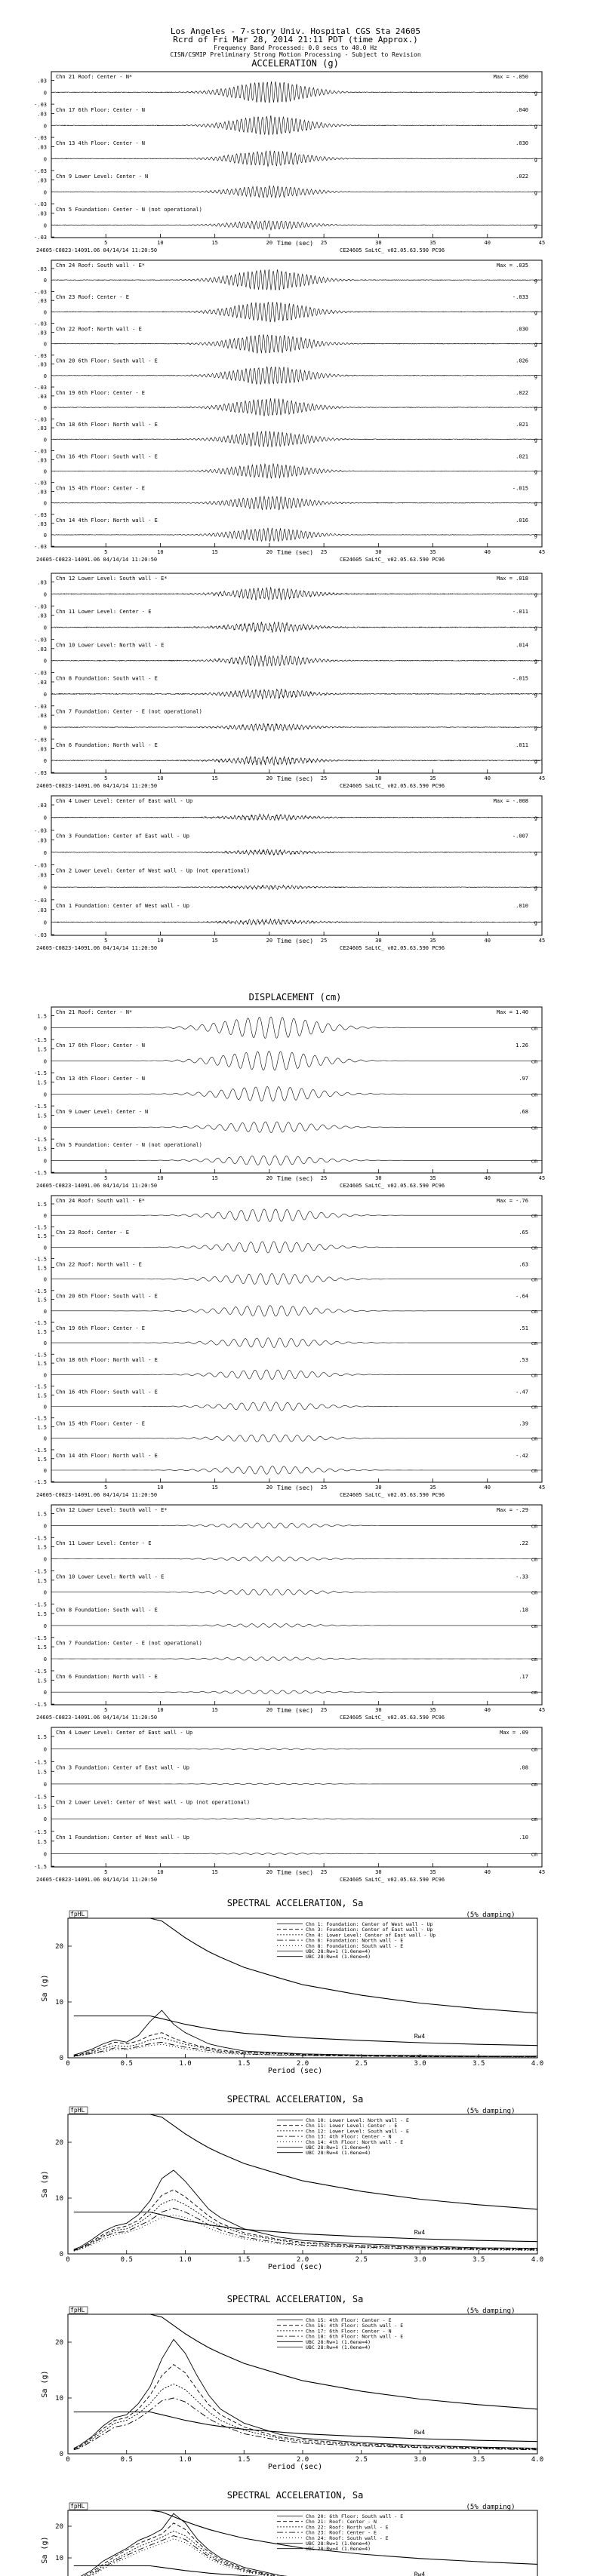 The image size is (591, 2576). What do you see at coordinates (520, 679) in the screenshot?
I see `max-value: -.015` at bounding box center [520, 679].